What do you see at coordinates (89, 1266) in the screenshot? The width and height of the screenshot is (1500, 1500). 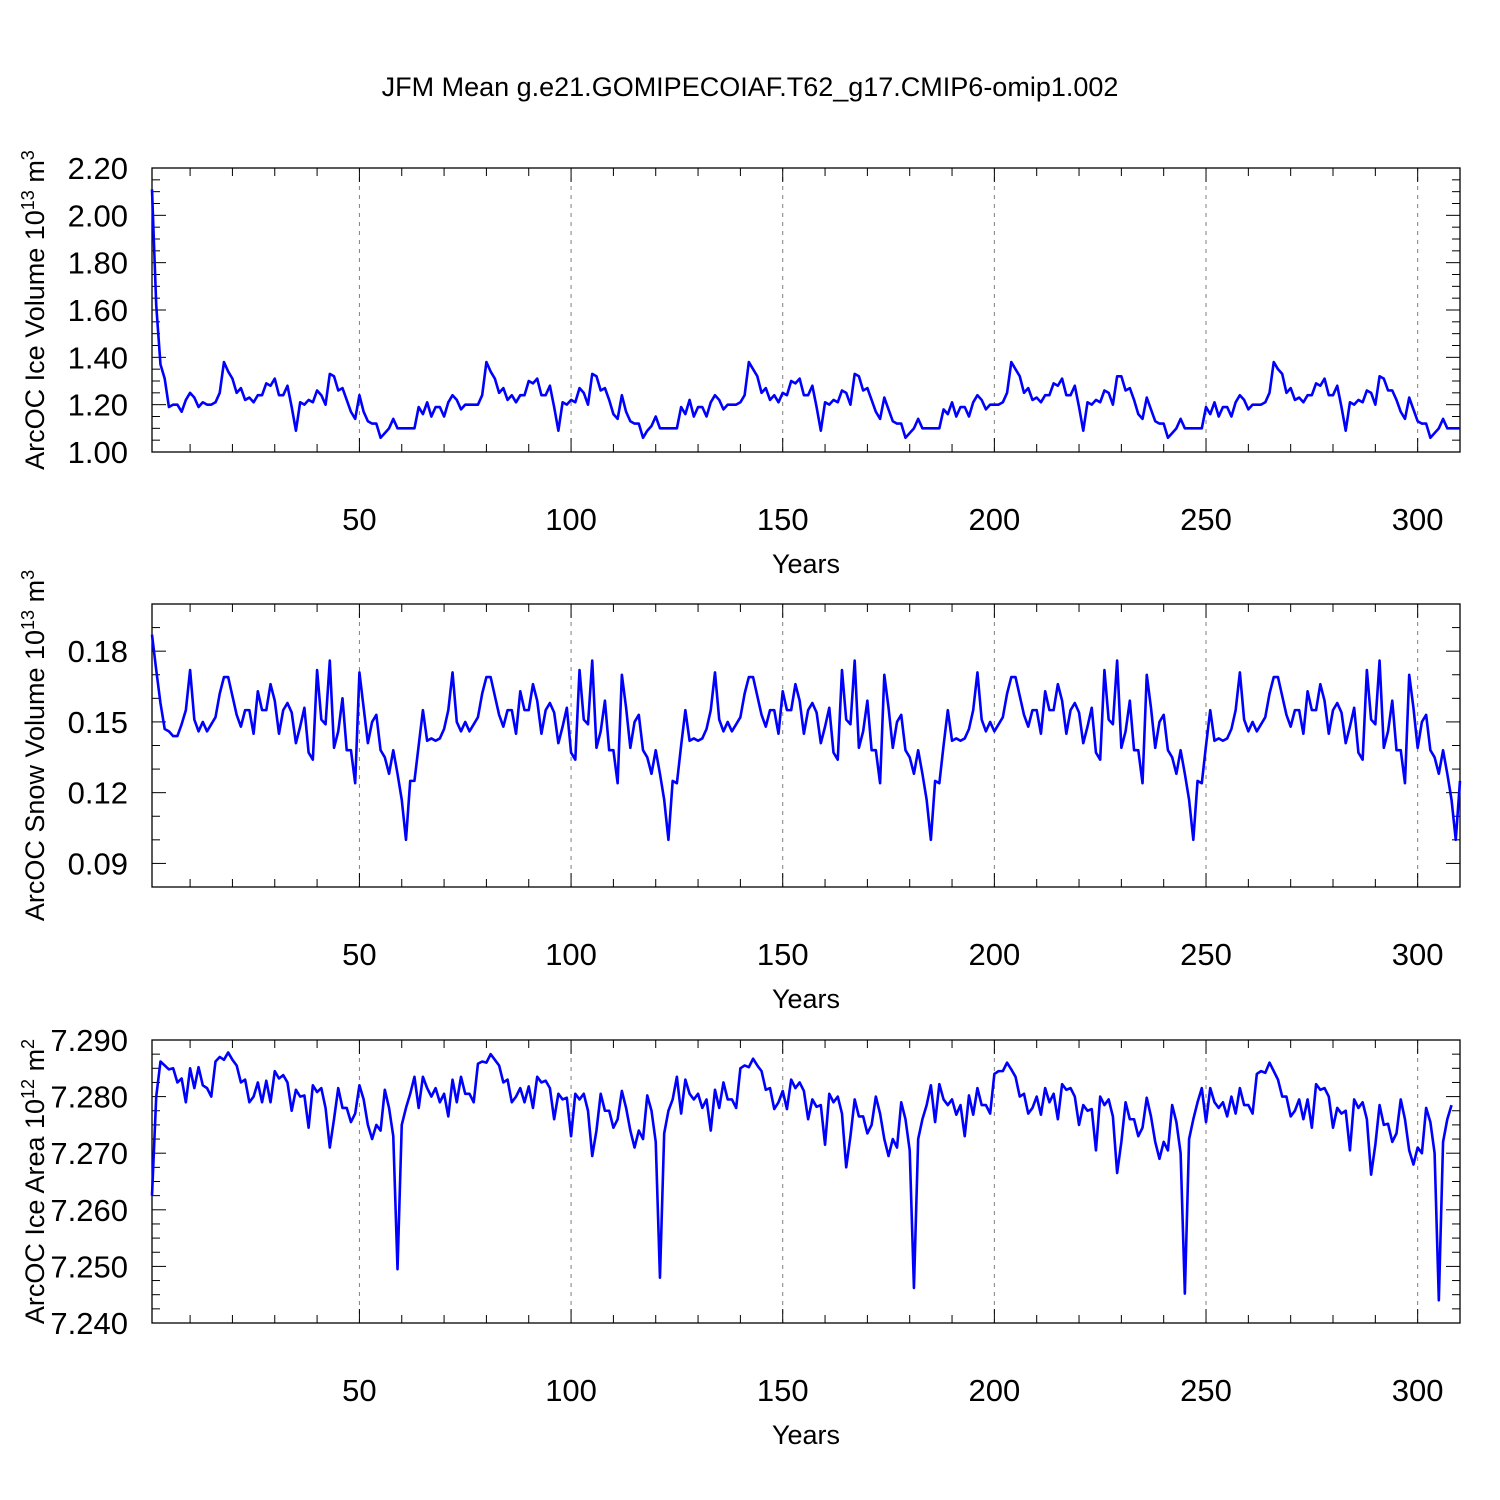 I see `y-tick-label: 7.250` at bounding box center [89, 1266].